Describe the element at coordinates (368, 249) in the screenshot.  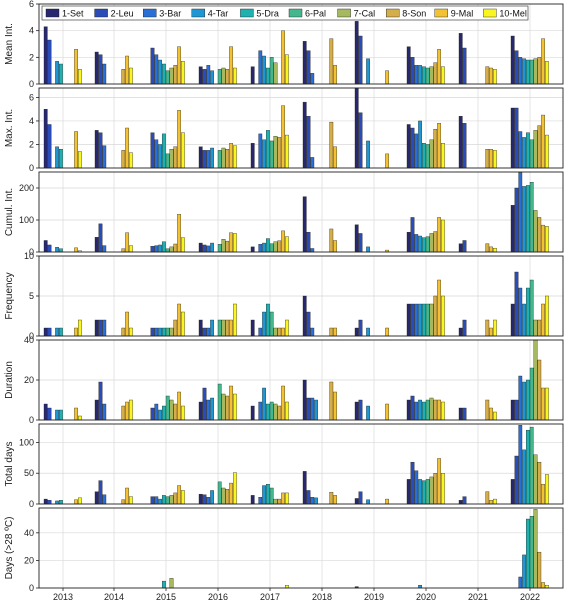
I see `bar-2019-4-Tar` at that location.